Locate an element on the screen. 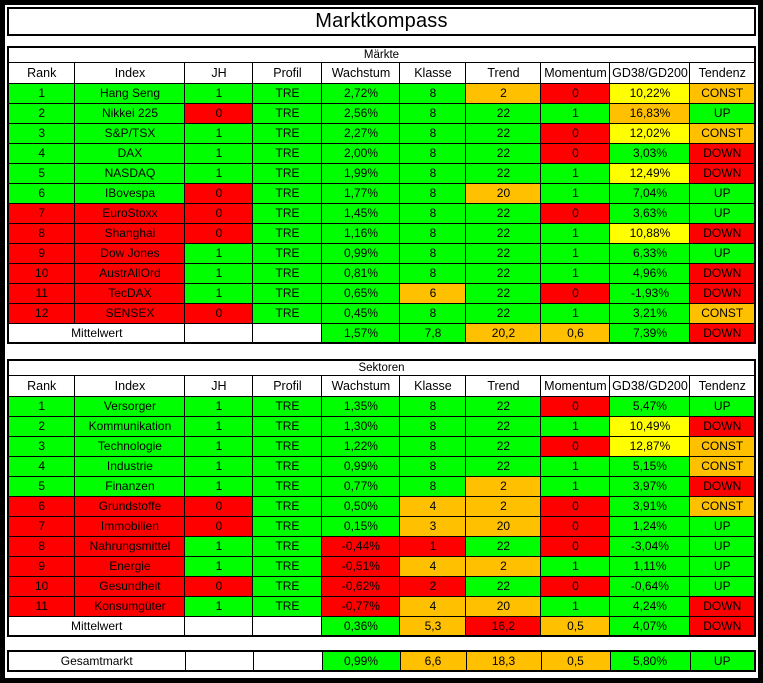 Image resolution: width=763 pixels, height=683 pixels. gd38-gd200-cell: -0,64% is located at coordinates (650, 586).